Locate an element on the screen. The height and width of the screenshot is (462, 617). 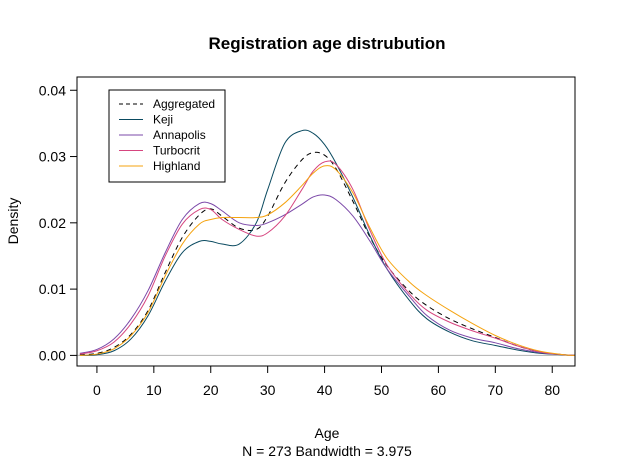
chart-title: Registration age distrubution is located at coordinates (326, 43).